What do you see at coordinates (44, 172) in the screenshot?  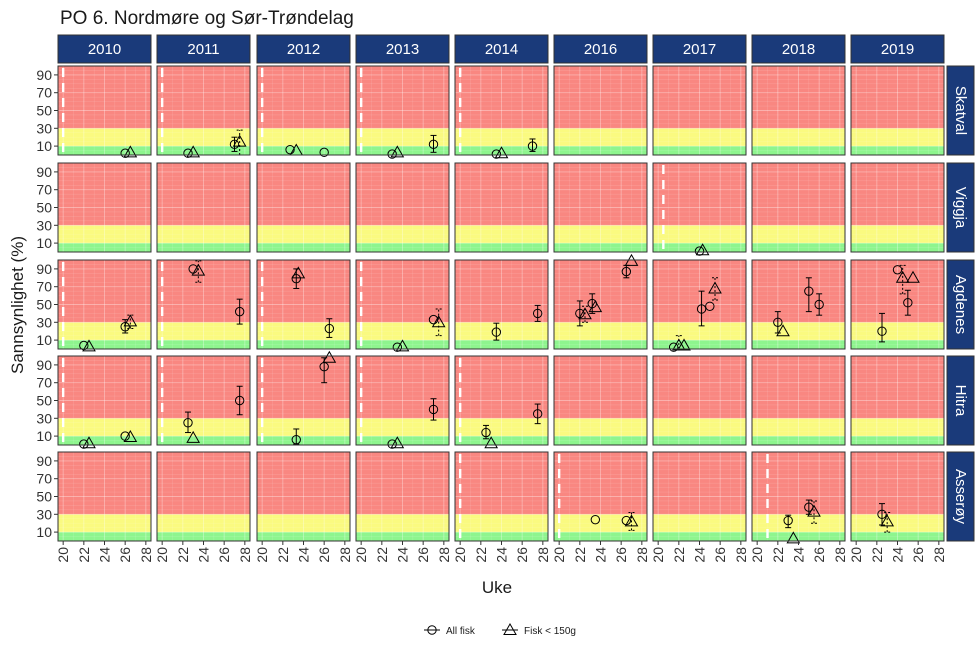 I see `y-tick-label: 90` at bounding box center [44, 172].